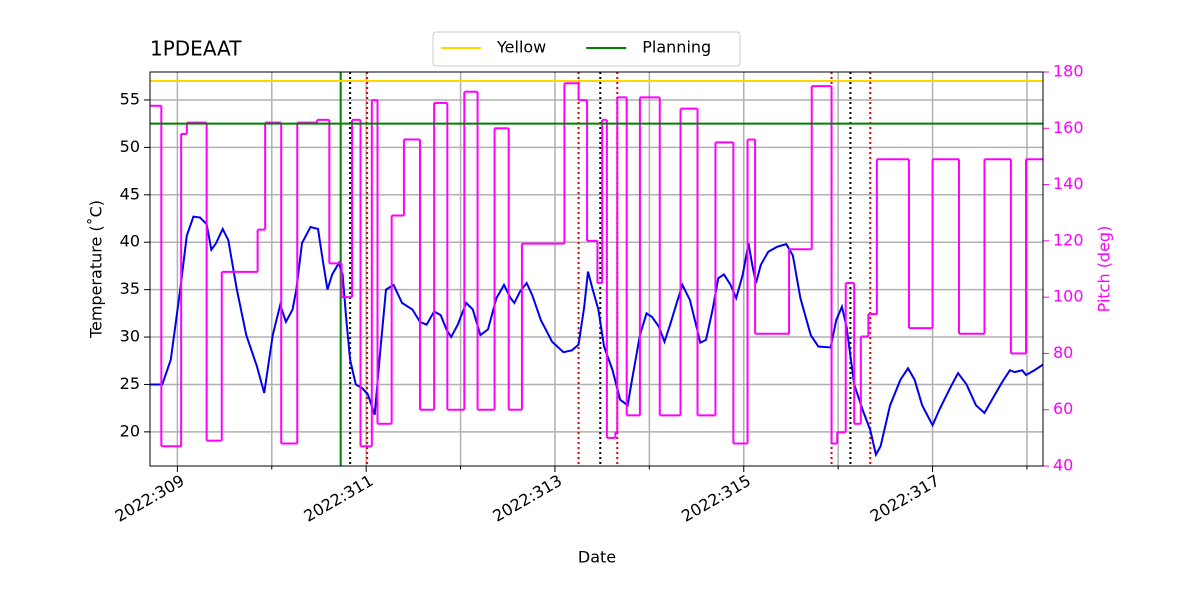 This screenshot has height=600, width=1200. I want to click on y2-tick-label: 120, so click(1068, 239).